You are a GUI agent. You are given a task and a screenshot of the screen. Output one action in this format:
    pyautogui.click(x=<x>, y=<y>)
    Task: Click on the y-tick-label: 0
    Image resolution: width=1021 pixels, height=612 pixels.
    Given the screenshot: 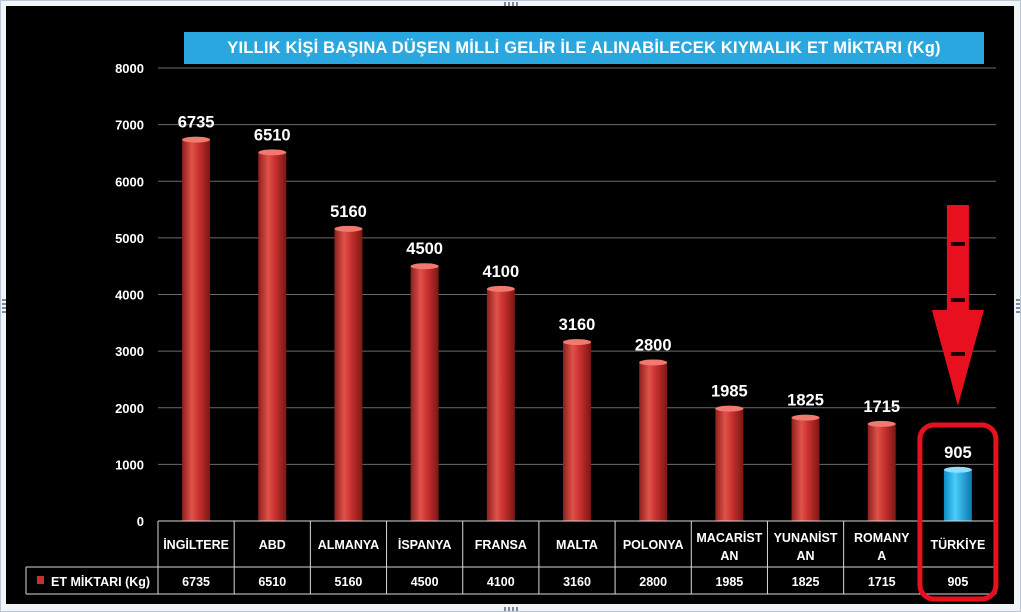 What is the action you would take?
    pyautogui.click(x=140, y=521)
    